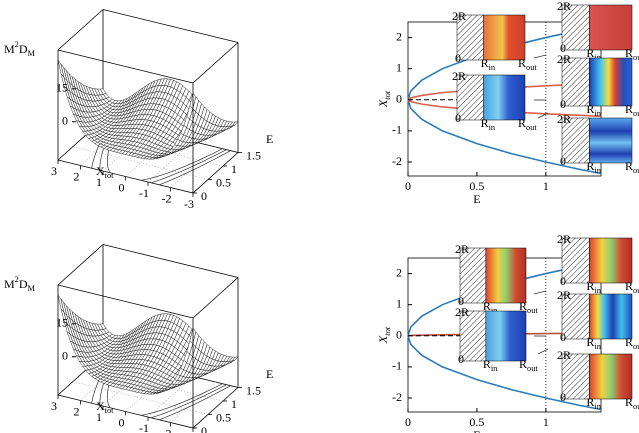 Image resolution: width=639 pixels, height=433 pixels. Describe the element at coordinates (54, 171) in the screenshot. I see `x-tick-label: 3` at that location.